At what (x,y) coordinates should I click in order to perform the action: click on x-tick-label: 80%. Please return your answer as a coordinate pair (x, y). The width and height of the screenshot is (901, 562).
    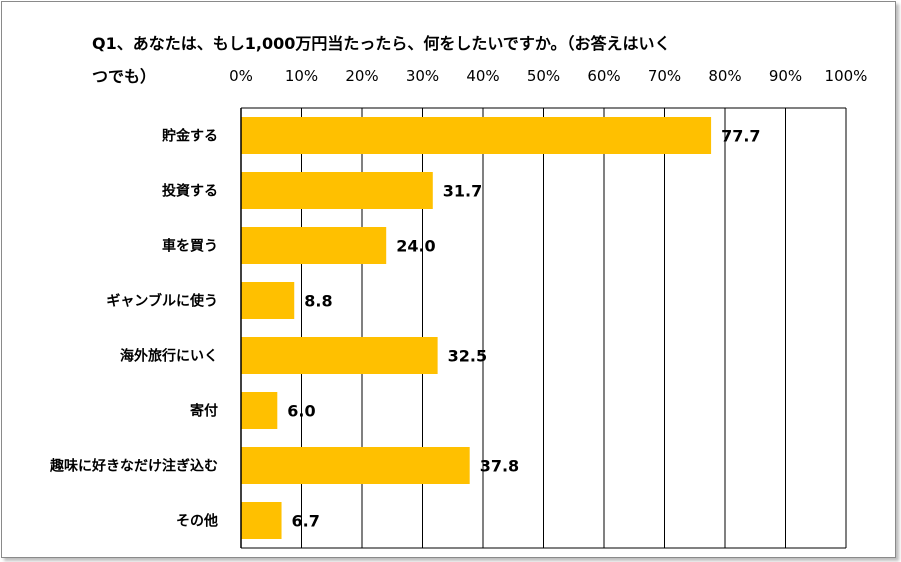
    Looking at the image, I should click on (724, 76).